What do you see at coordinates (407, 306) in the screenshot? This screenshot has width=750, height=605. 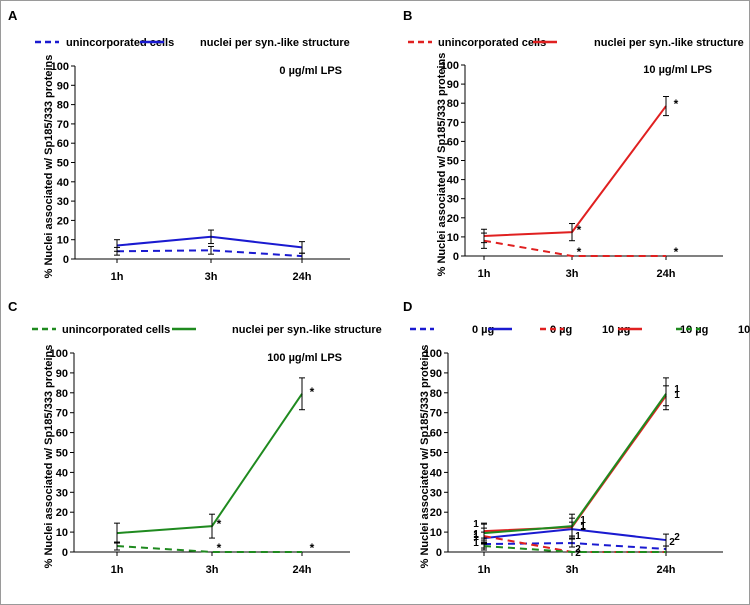 I see `panel-letter: D` at bounding box center [407, 306].